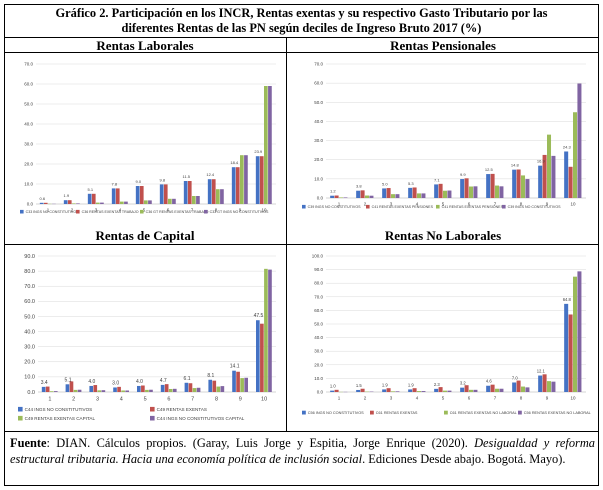 Image resolution: width=603 pixels, height=490 pixels. What do you see at coordinates (91, 189) in the screenshot?
I see `data-label: 5.1` at bounding box center [91, 189].